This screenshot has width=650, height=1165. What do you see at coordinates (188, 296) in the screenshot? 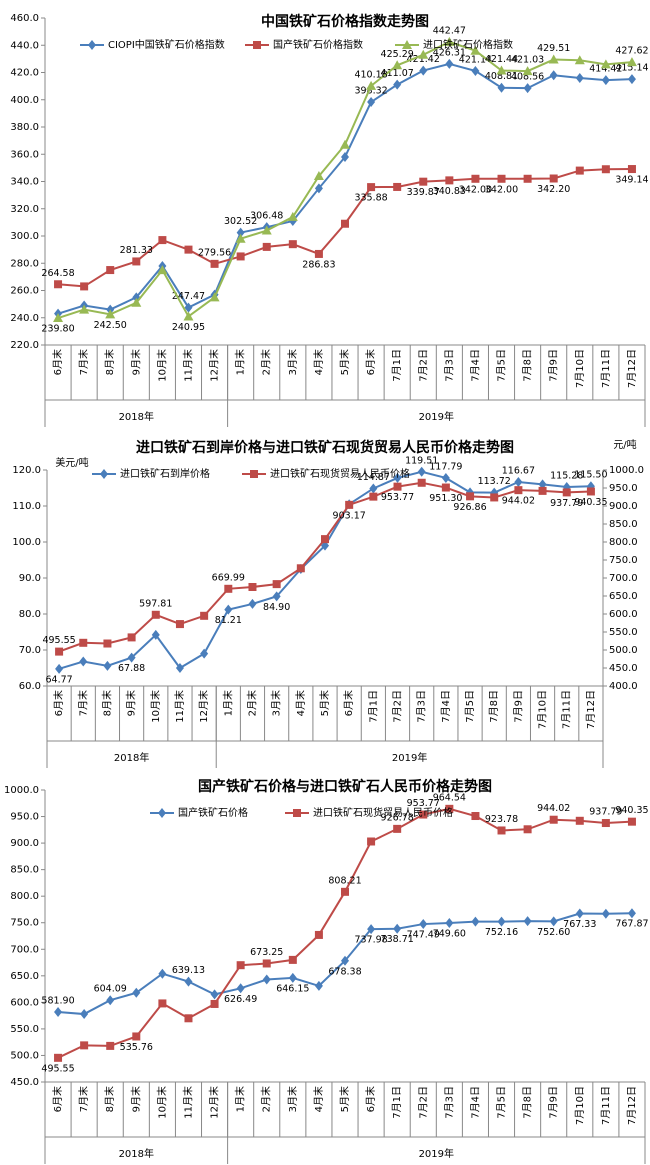
I see `data-label: 247.47` at bounding box center [188, 296].